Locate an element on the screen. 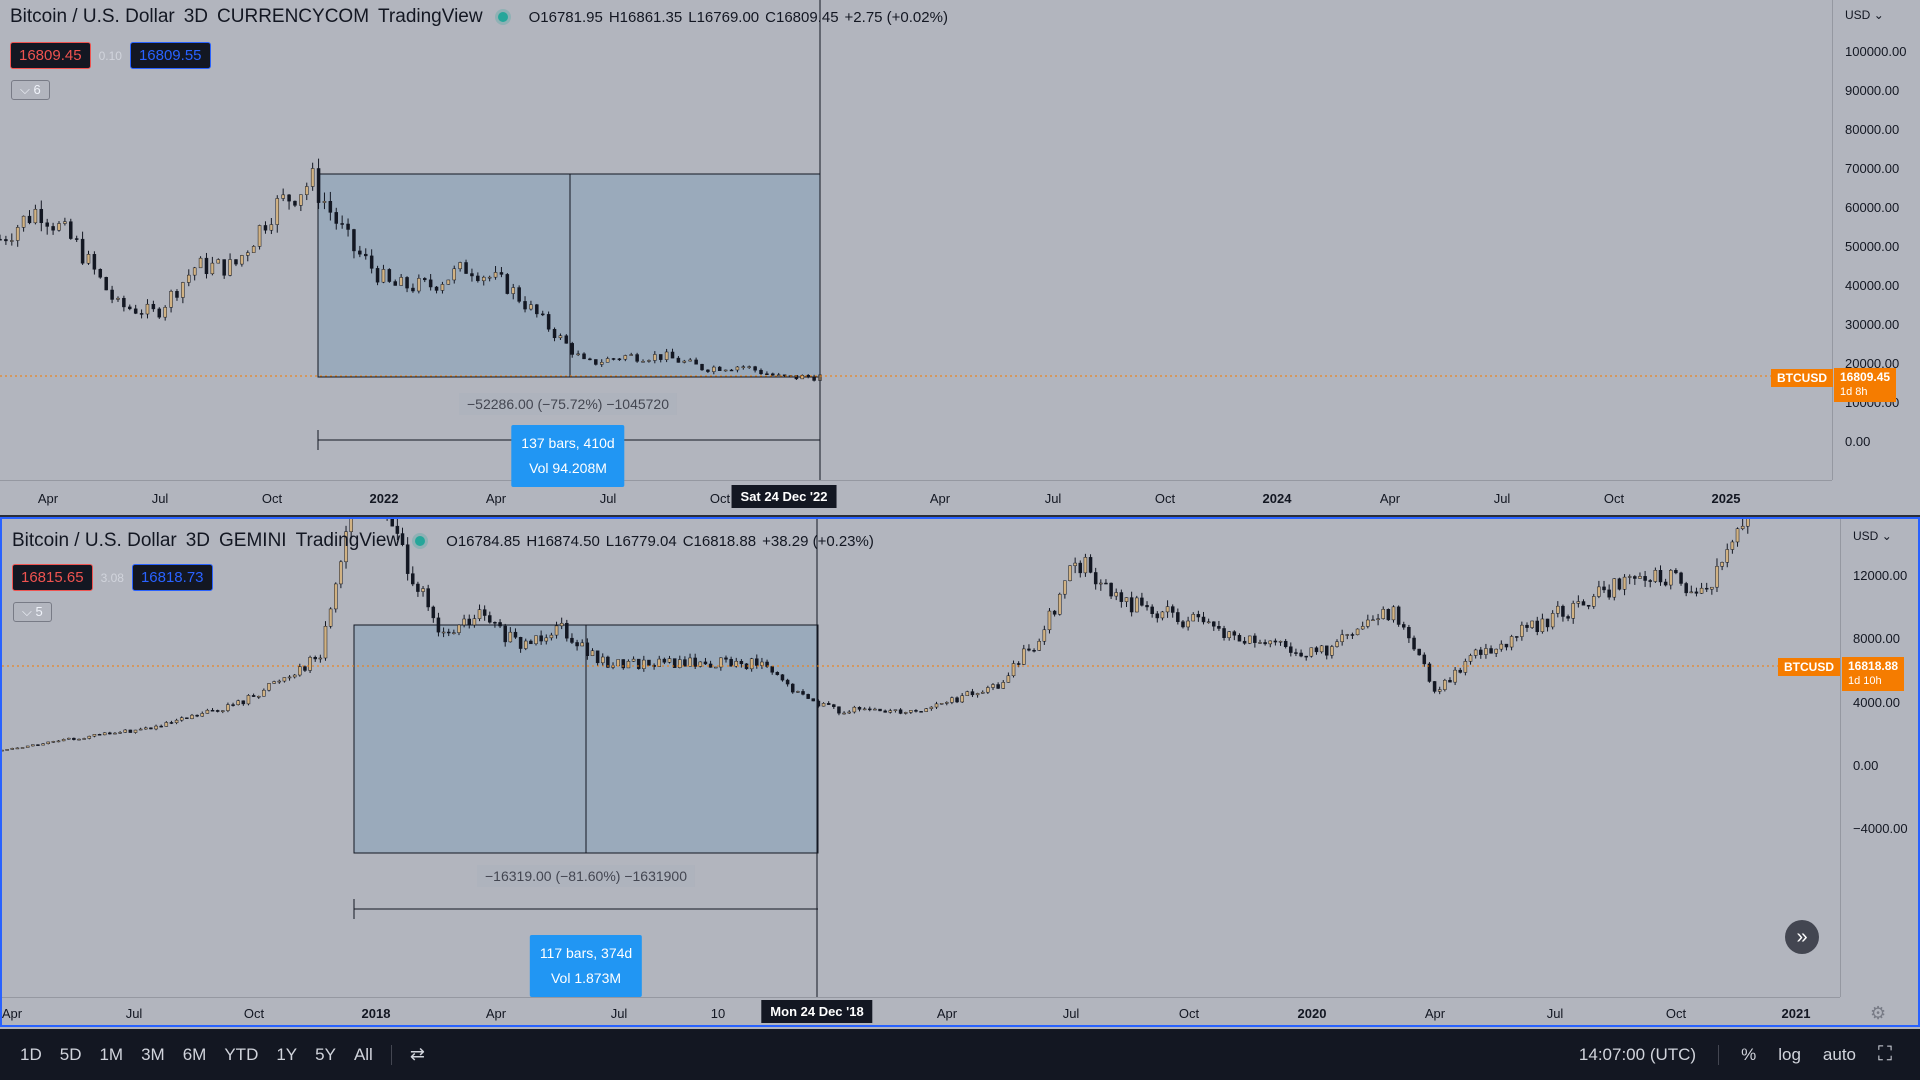 This screenshot has height=1080, width=1920. indicators-toggle: ⌵ 5 is located at coordinates (32, 612).